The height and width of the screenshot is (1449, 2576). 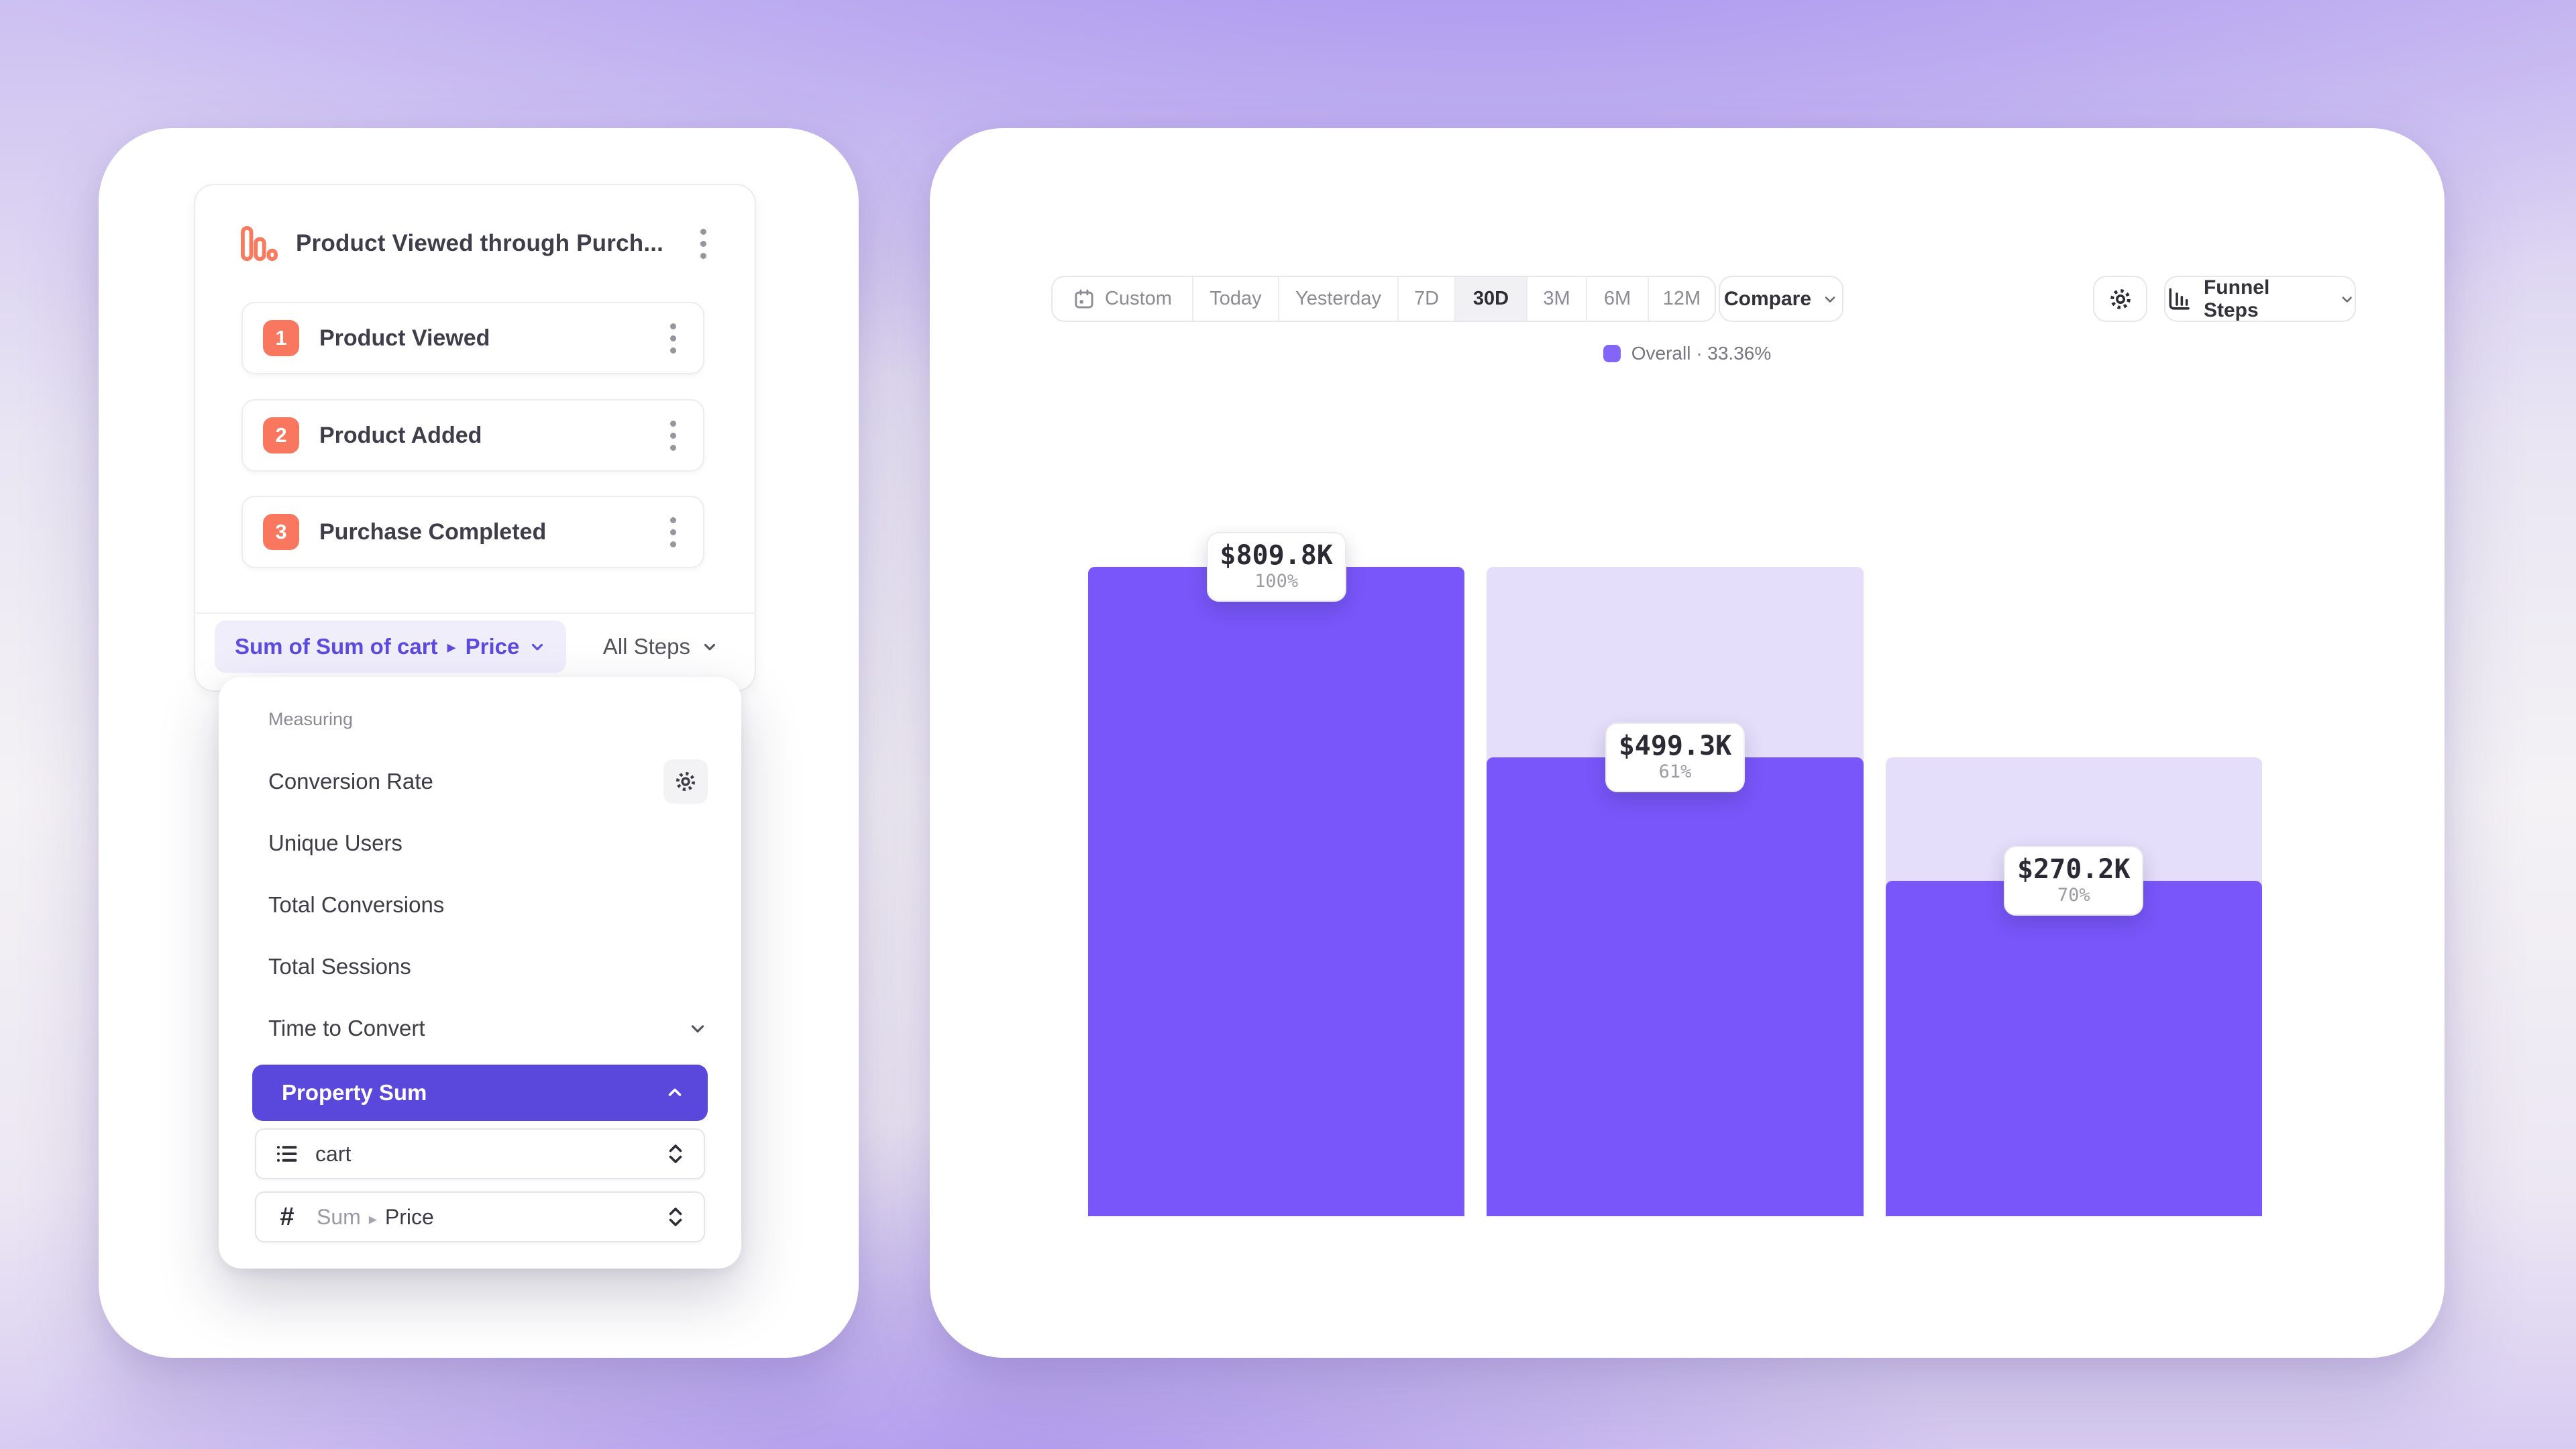 I want to click on conversion-rate-settings-button, so click(x=685, y=781).